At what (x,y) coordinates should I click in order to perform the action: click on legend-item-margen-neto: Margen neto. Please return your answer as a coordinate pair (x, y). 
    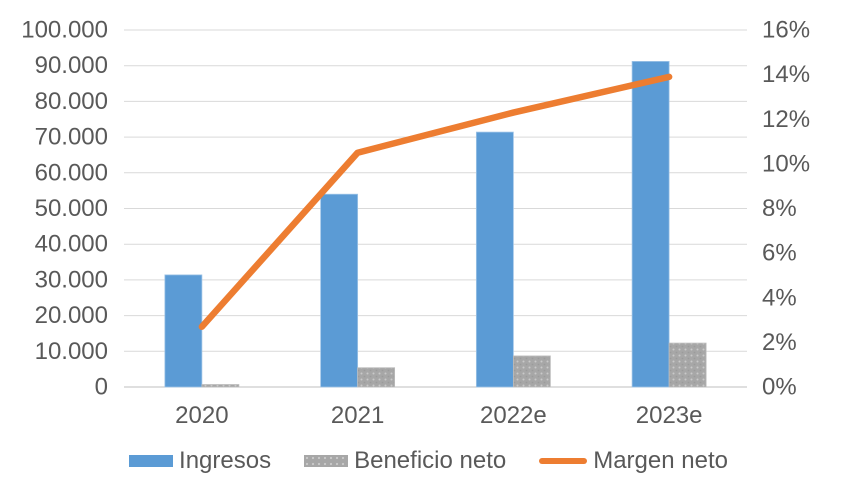
    Looking at the image, I should click on (633, 461).